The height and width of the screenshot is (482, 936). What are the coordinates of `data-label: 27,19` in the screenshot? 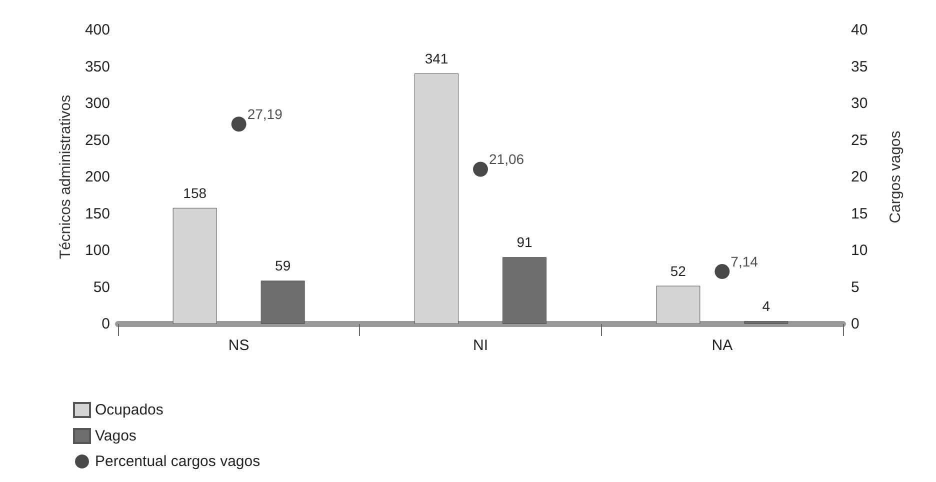 It's located at (265, 114).